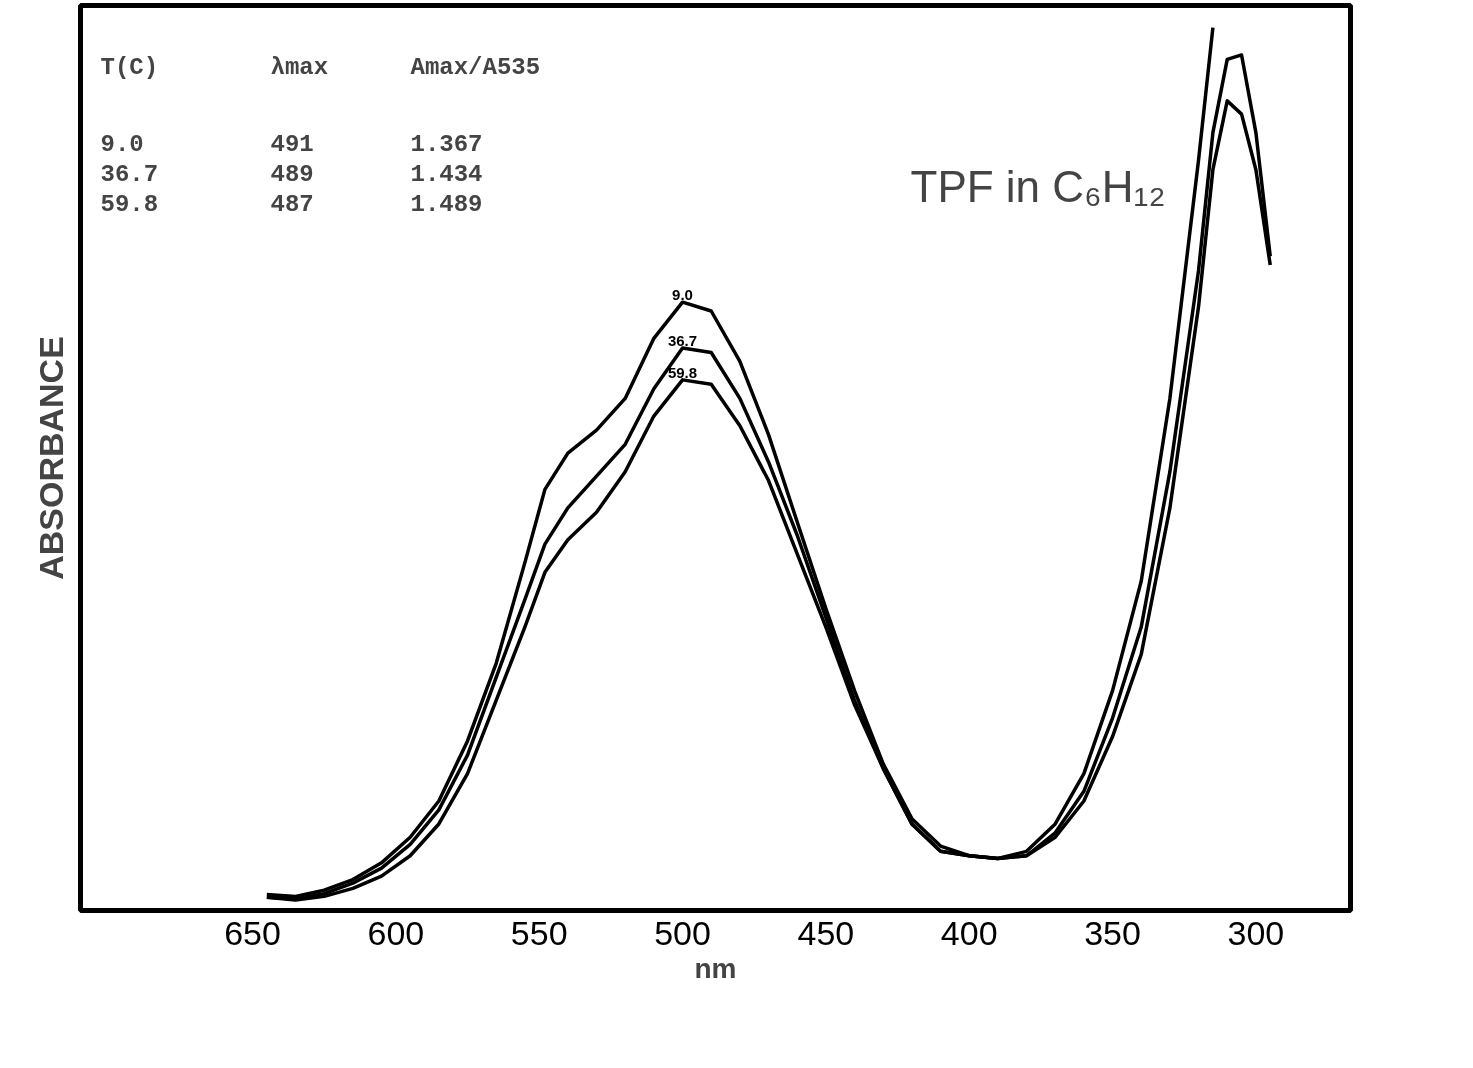 The width and height of the screenshot is (1473, 1068). What do you see at coordinates (969, 932) in the screenshot?
I see `x-tick-label: 400` at bounding box center [969, 932].